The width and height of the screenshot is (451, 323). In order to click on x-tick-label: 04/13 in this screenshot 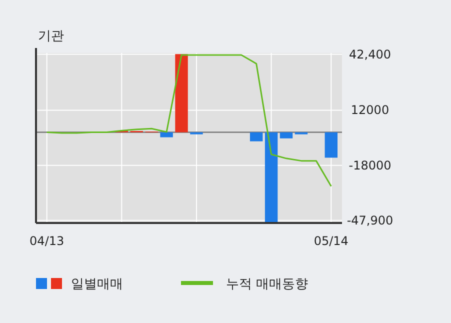, I will do `click(47, 241)`.